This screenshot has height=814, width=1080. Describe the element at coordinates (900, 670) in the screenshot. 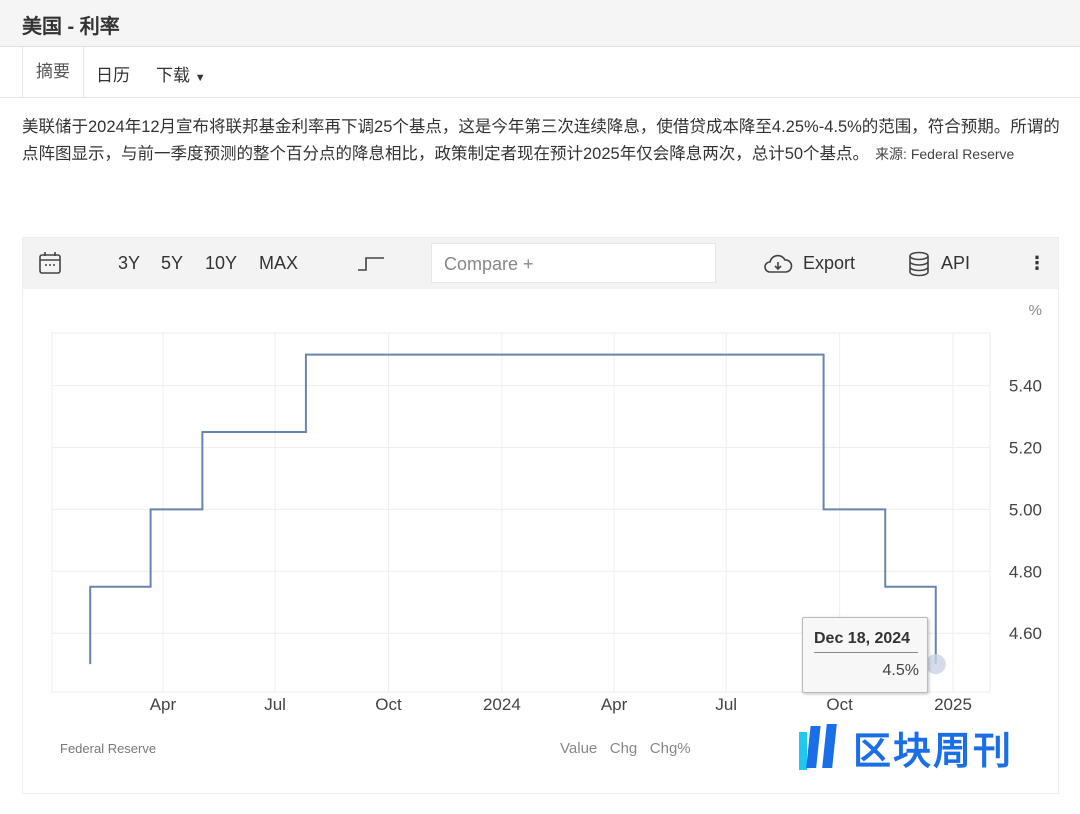

I see `tooltip-value: 4.5%` at that location.